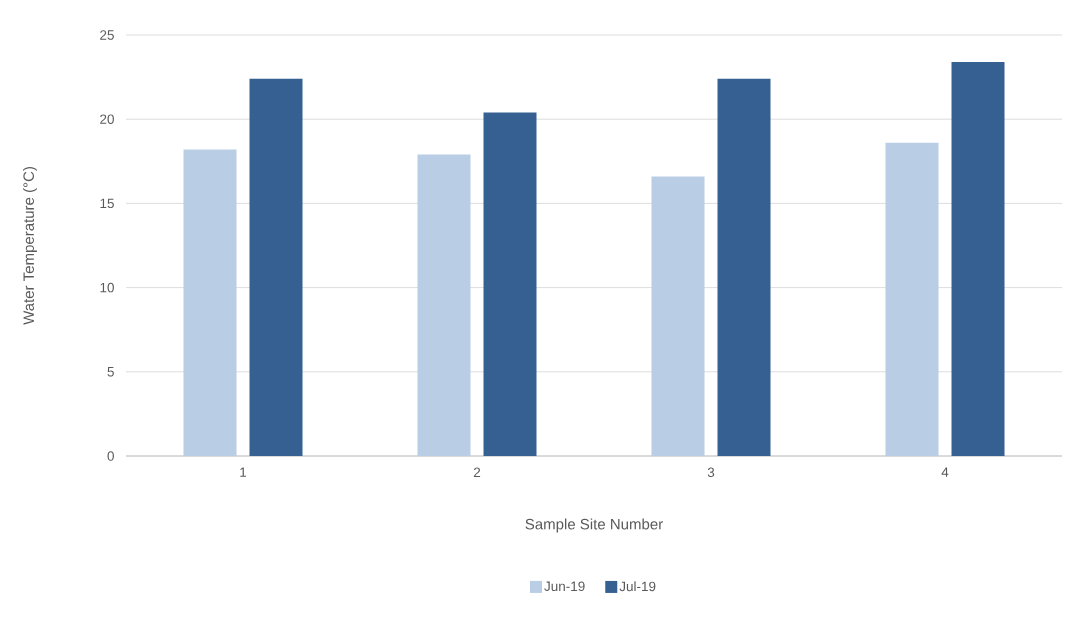 This screenshot has height=632, width=1084. I want to click on y-tick-label: 5, so click(110, 372).